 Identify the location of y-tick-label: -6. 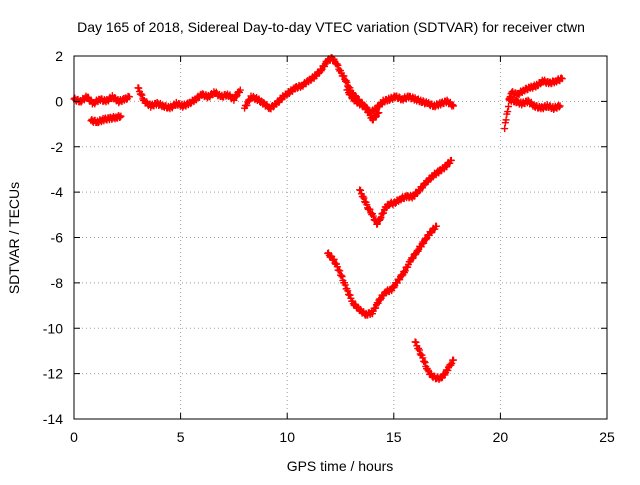
(57, 238).